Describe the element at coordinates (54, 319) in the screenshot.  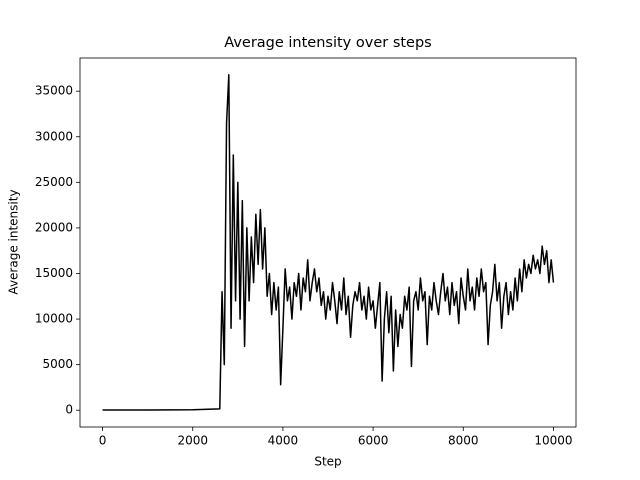
I see `y-tick-label: 10000` at that location.